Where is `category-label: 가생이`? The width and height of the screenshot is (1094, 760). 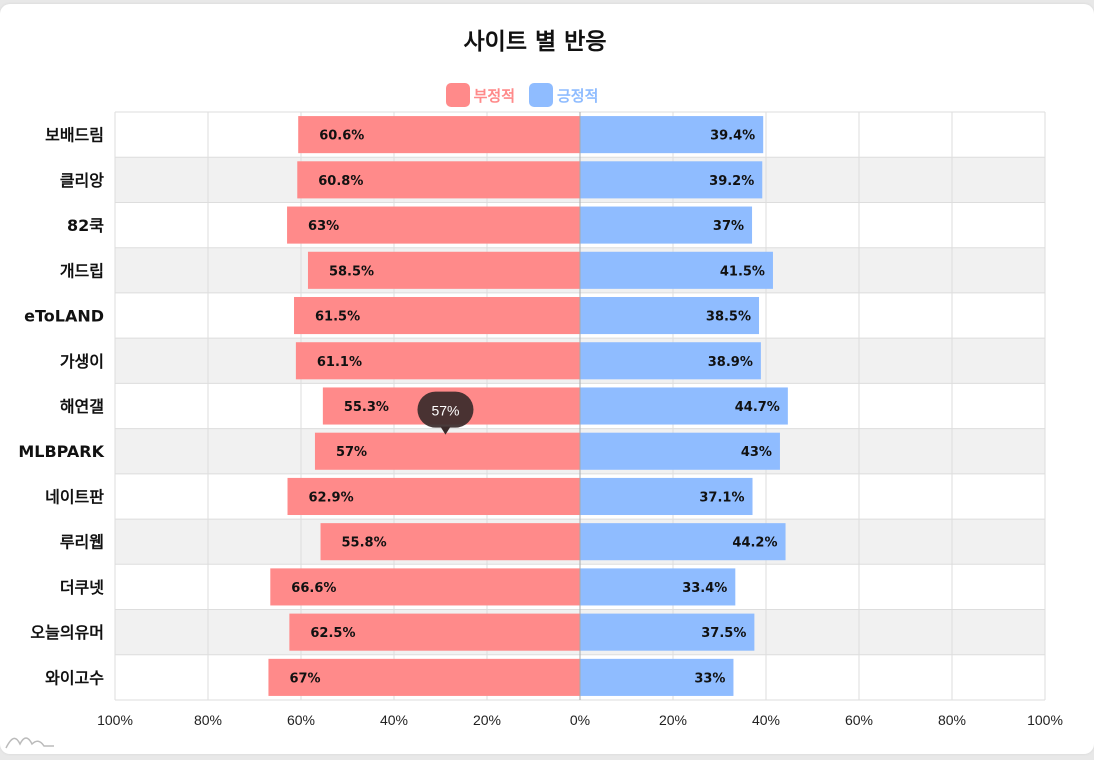 category-label: 가생이 is located at coordinates (82, 361).